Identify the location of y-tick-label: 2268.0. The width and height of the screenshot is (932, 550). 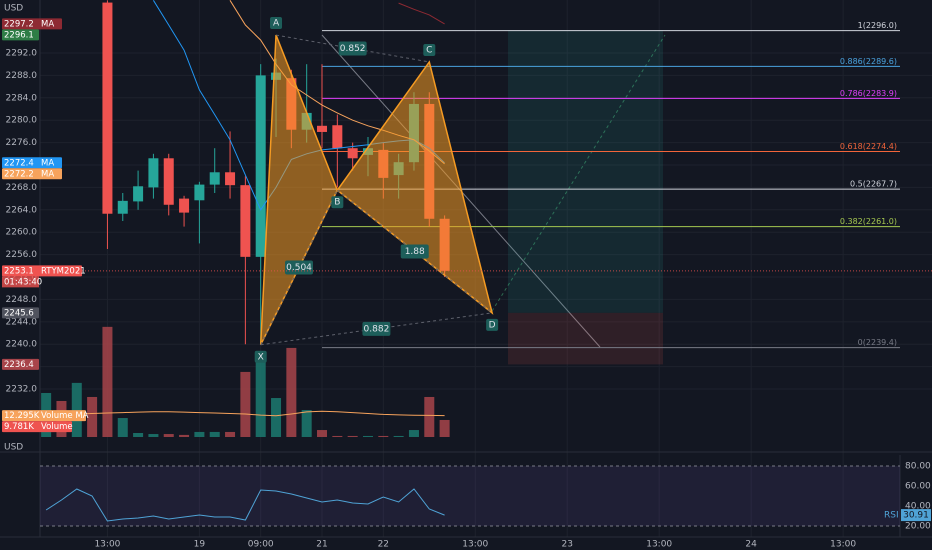
(22, 188).